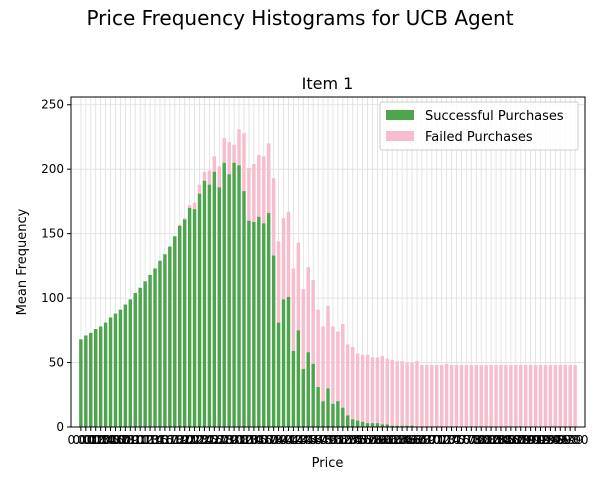 The image size is (600, 500). Describe the element at coordinates (155, 440) in the screenshot. I see `x-tick-label: 0.15` at that location.